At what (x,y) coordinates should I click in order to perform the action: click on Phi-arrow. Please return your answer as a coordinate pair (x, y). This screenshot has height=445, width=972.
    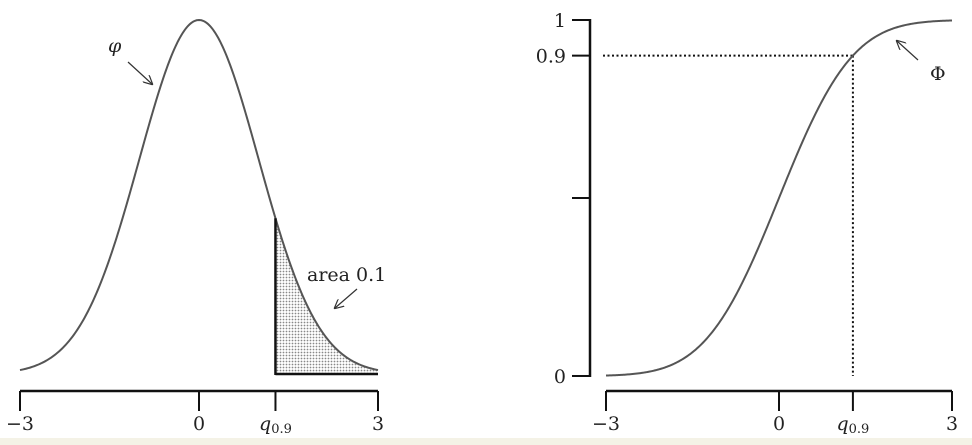
    Looking at the image, I should click on (908, 51).